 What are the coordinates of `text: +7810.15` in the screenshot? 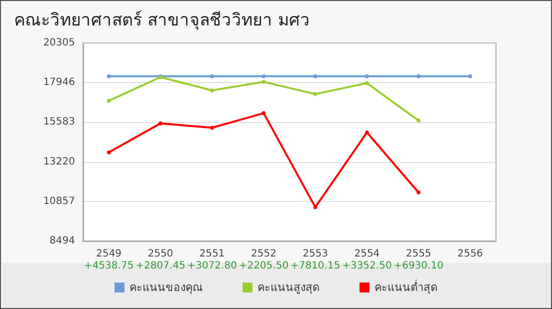 It's located at (315, 266).